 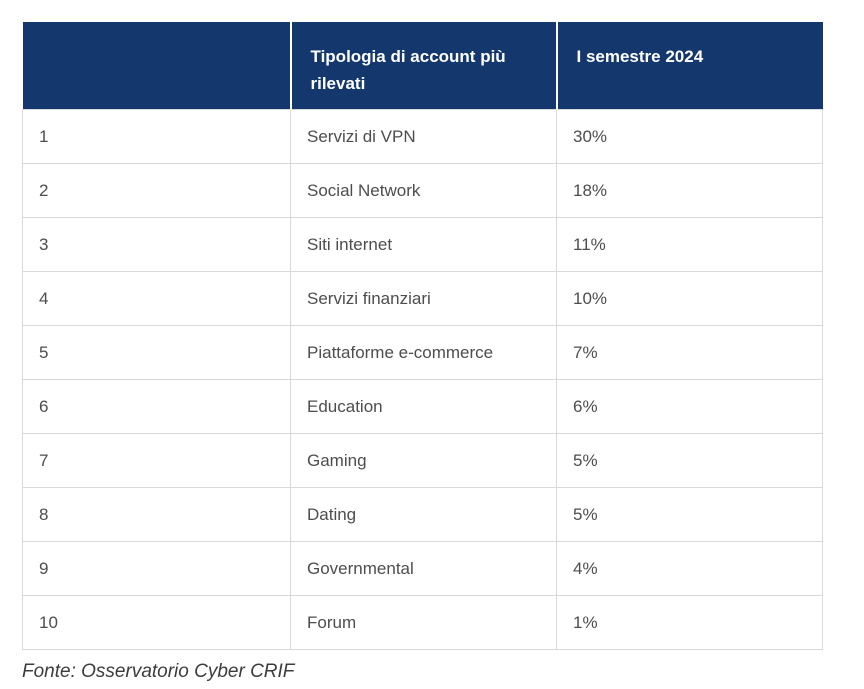 I want to click on table-row: 6 Education 6%, so click(x=422, y=406).